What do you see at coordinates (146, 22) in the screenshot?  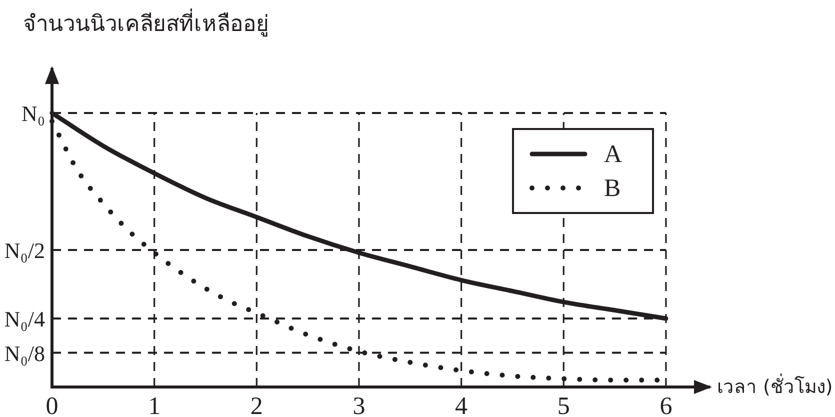 I see `y-axis-title: จำนวนนิวเคลียสที่เหลืออยู่` at bounding box center [146, 22].